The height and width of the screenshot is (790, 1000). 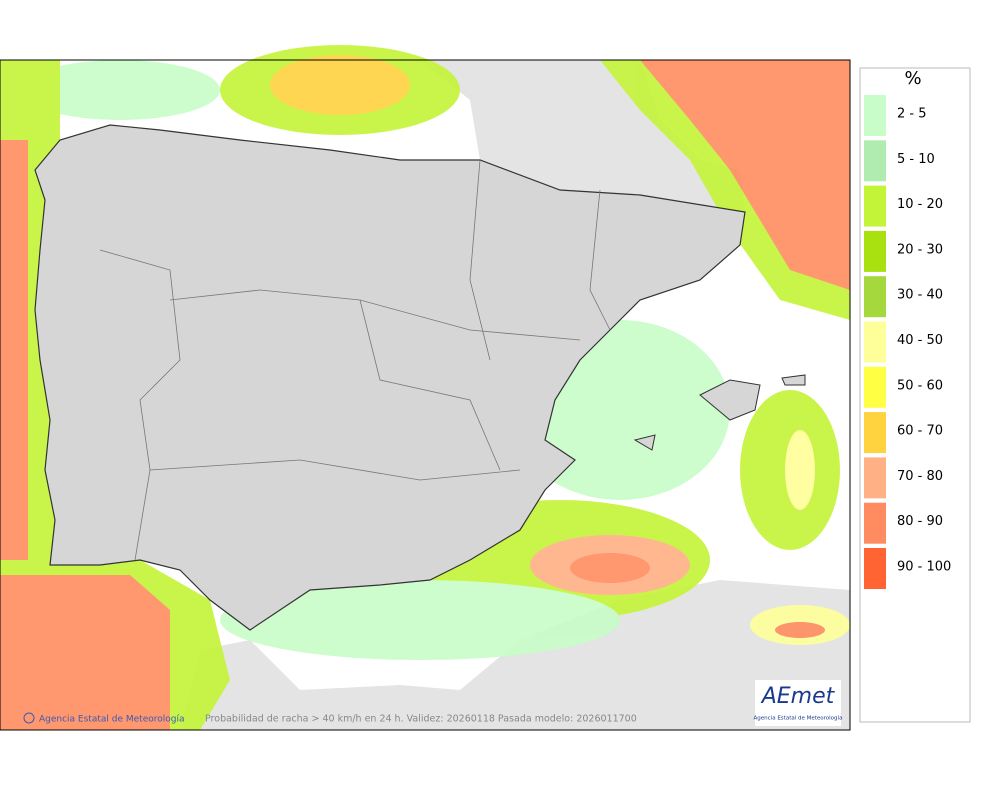 I want to click on legend-label: 2 - 5, so click(x=912, y=114).